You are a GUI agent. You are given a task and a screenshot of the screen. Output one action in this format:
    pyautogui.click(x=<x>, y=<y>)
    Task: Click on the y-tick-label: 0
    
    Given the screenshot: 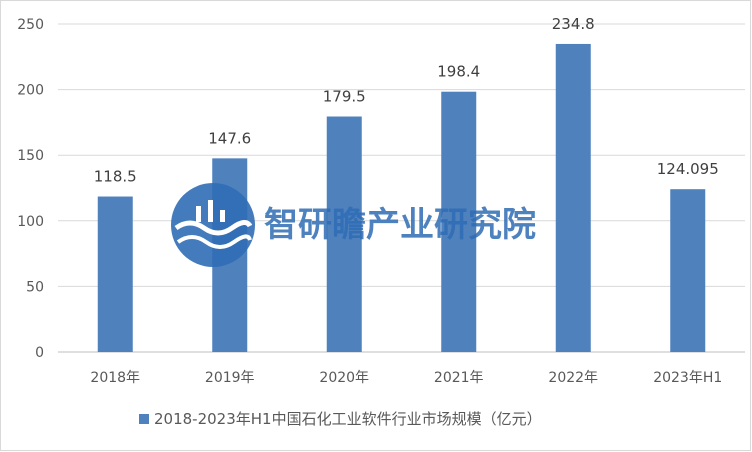 What is the action you would take?
    pyautogui.click(x=39, y=353)
    